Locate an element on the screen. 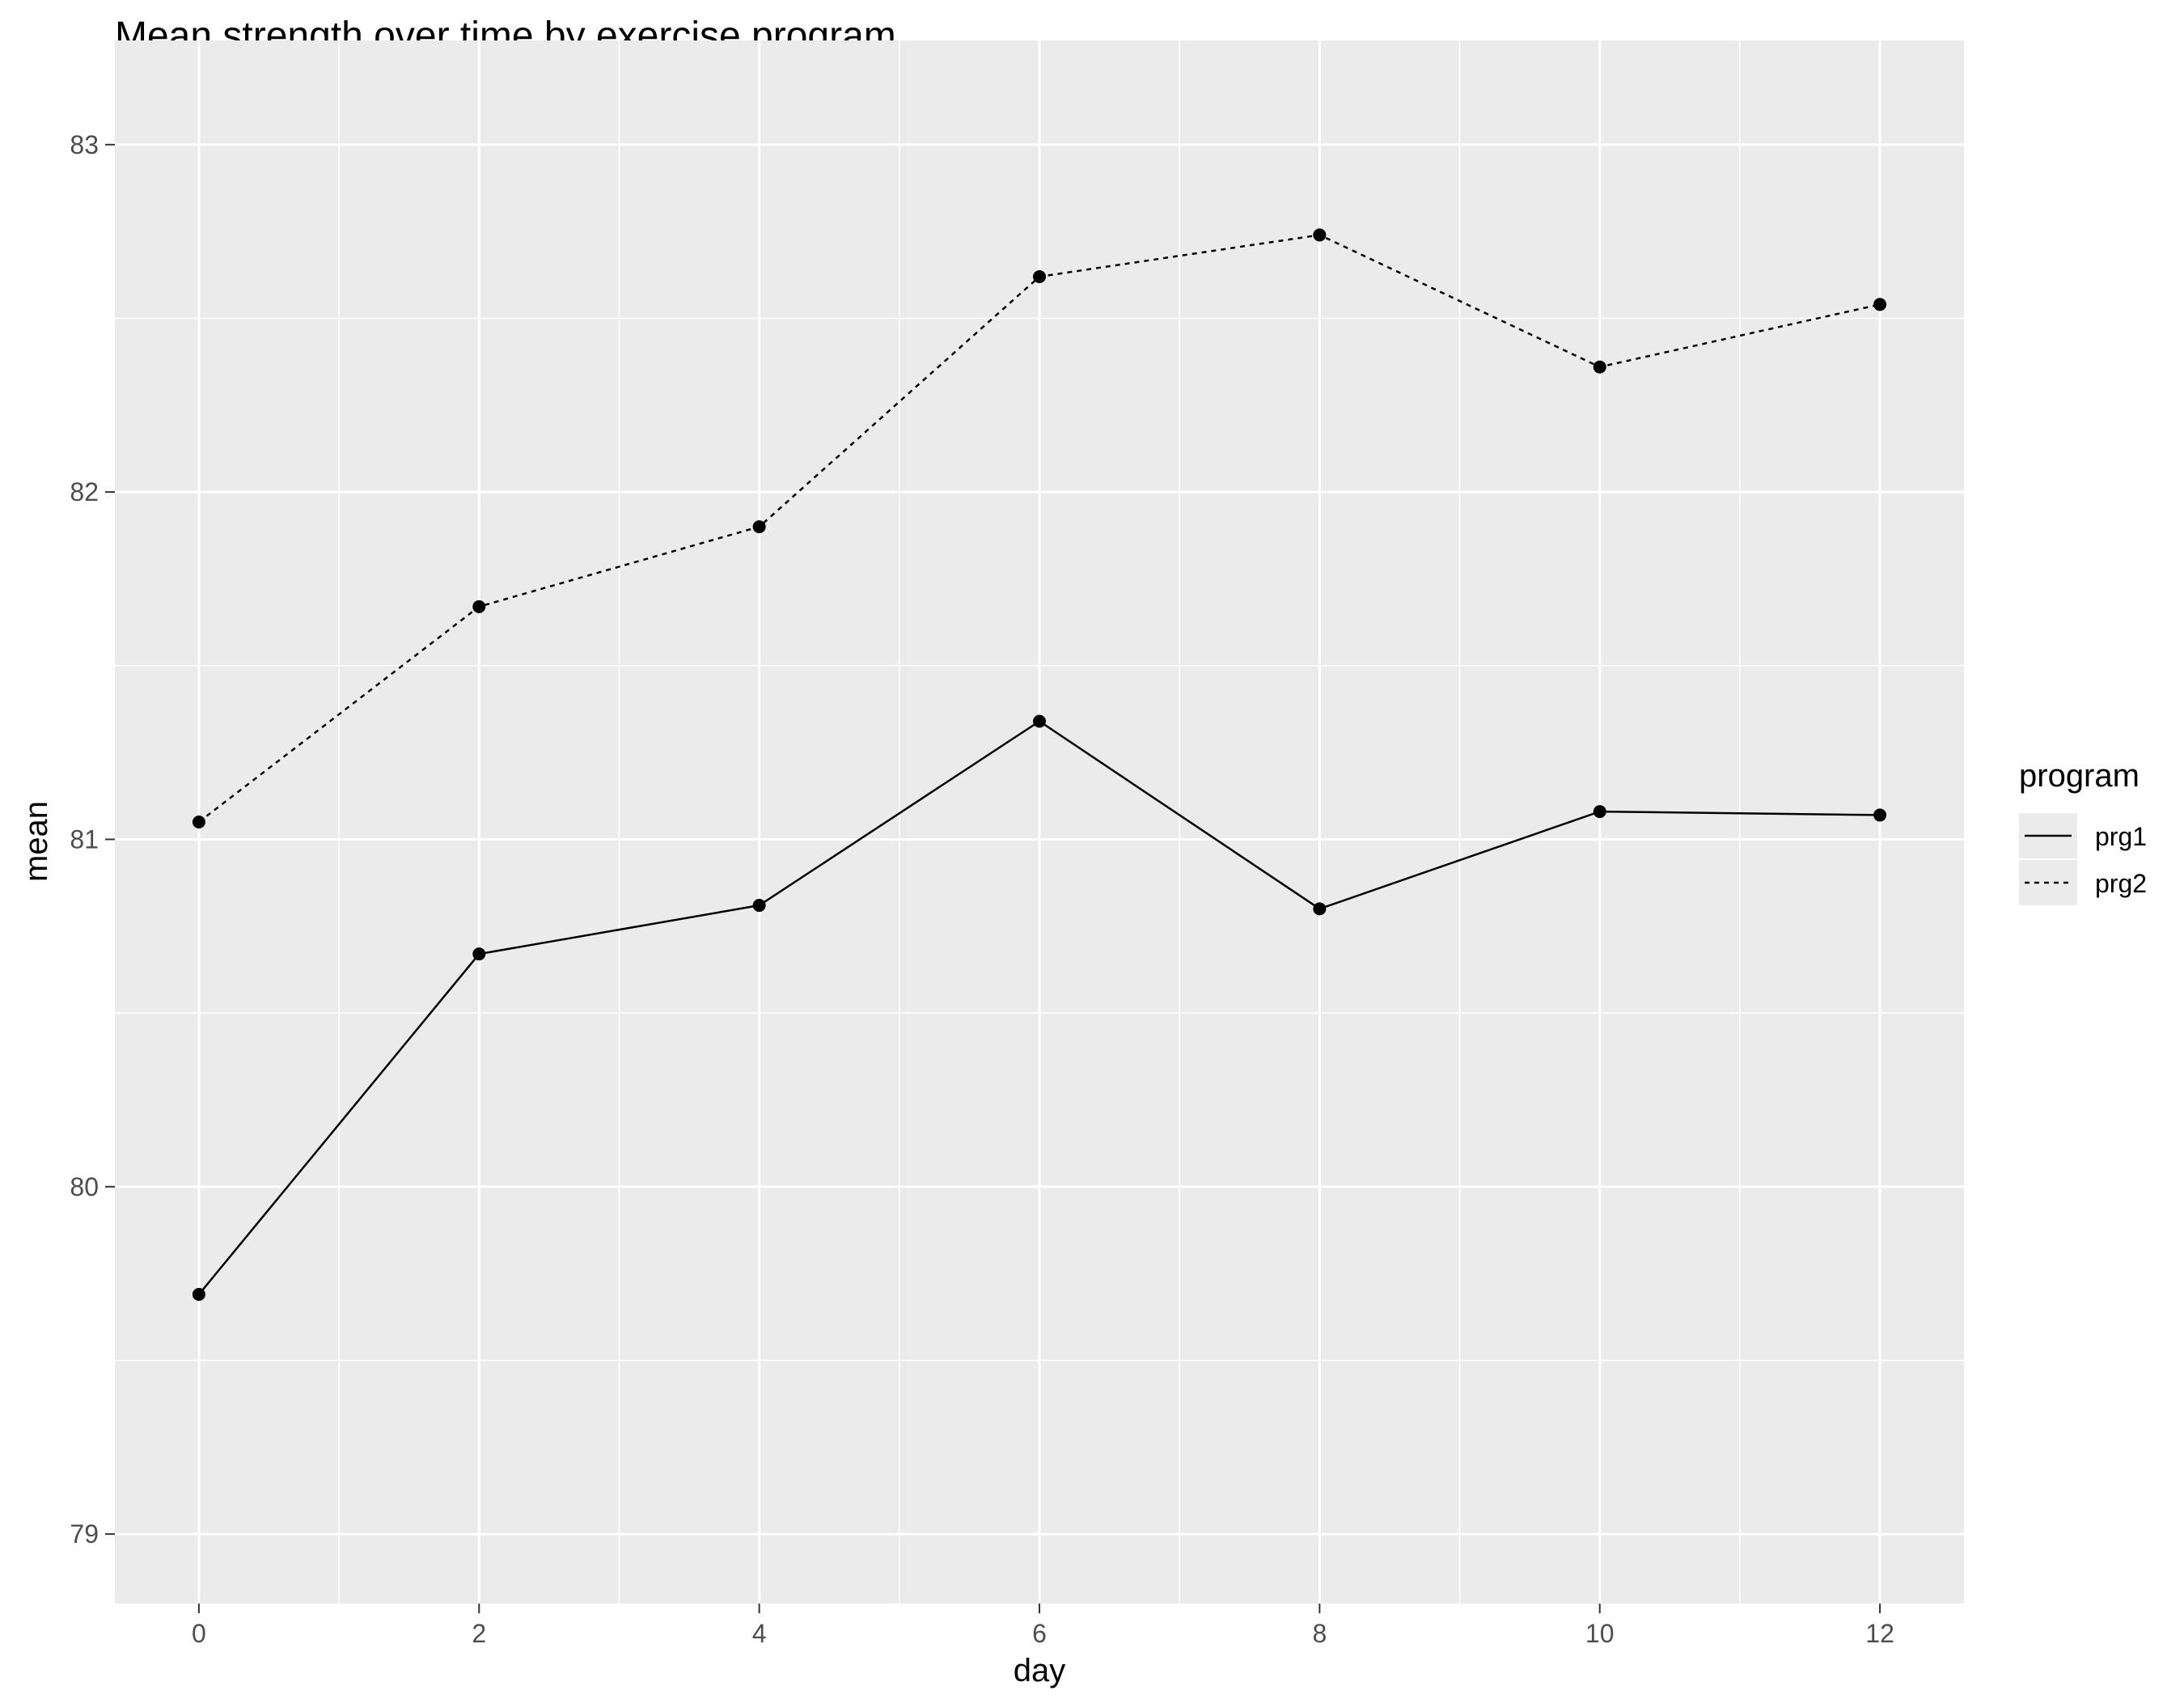 Image resolution: width=2184 pixels, height=1699 pixels. y-tick-label: 79 is located at coordinates (84, 1534).